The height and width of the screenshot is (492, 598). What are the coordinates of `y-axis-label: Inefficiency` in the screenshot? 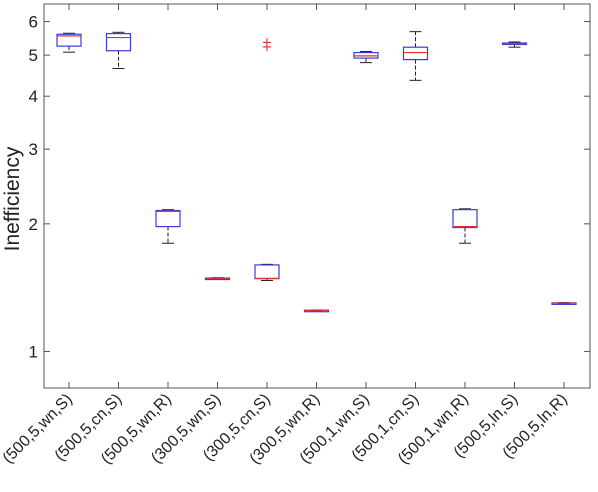 It's located at (12, 198).